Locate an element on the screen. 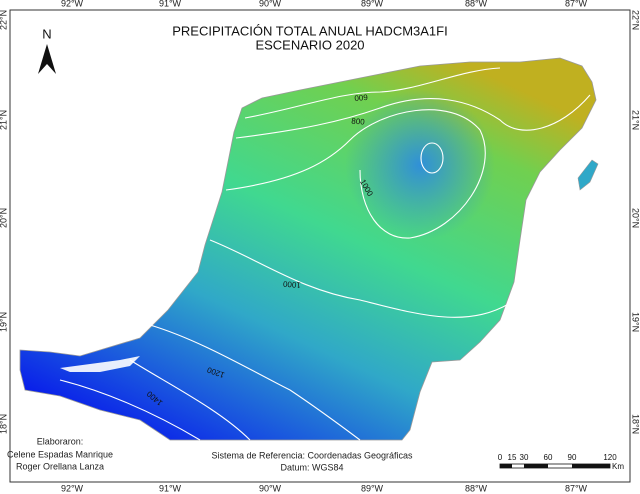 The width and height of the screenshot is (640, 494). contour-label: 1000 is located at coordinates (291, 284).